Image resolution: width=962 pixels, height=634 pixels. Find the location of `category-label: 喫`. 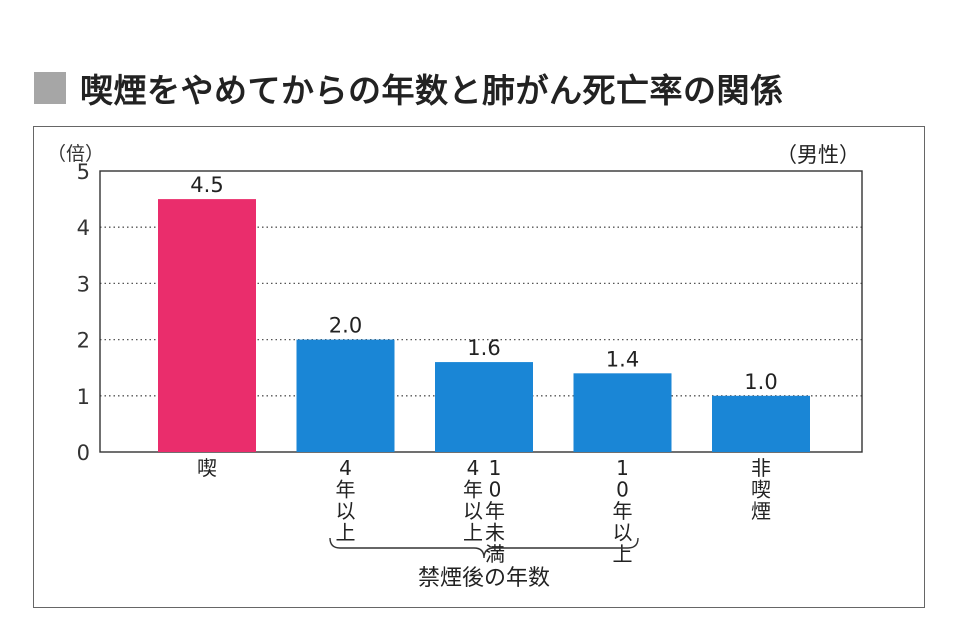

category-label: 喫 is located at coordinates (207, 468).